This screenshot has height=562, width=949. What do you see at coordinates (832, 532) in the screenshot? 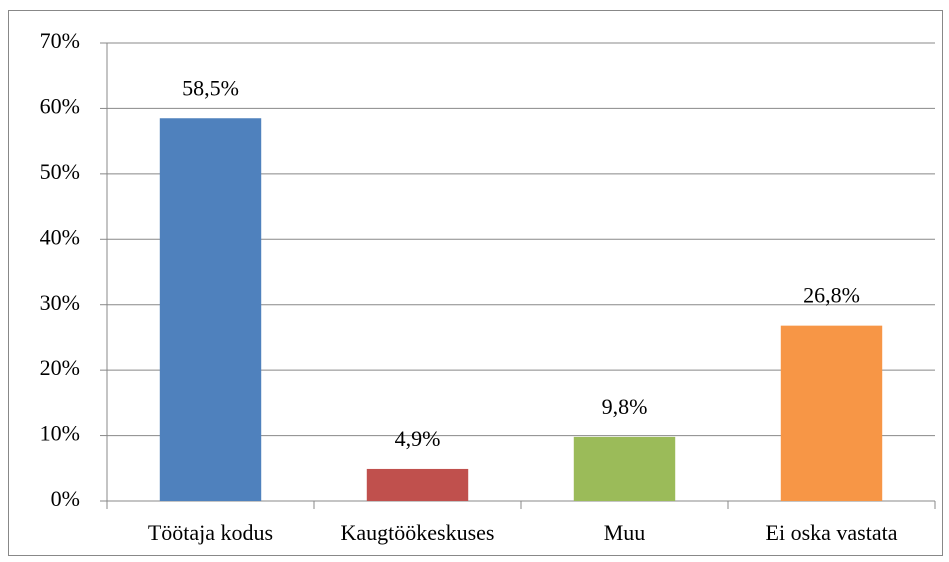
I see `x-tick-label: Ei oska vastata` at bounding box center [832, 532].